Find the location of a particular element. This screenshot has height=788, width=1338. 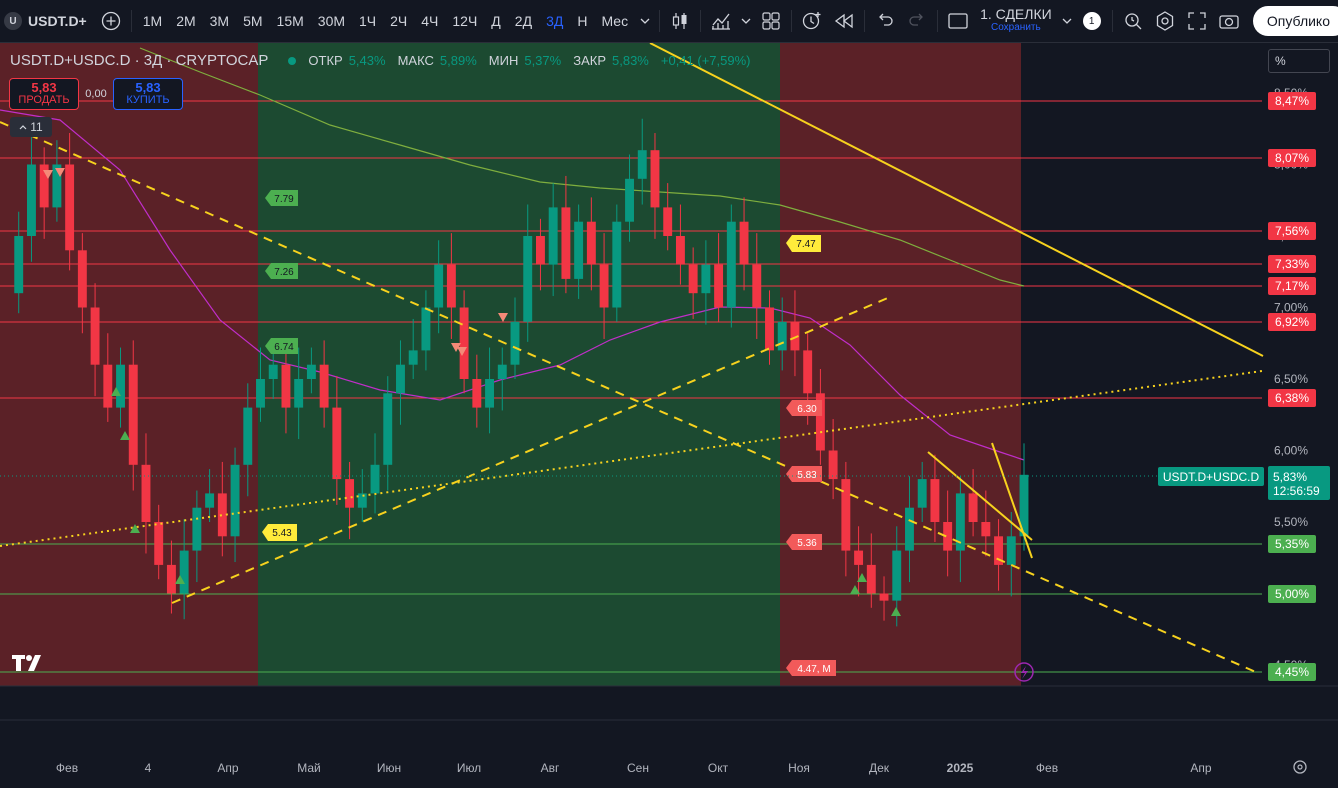

interval-2: 3М is located at coordinates (219, 21).